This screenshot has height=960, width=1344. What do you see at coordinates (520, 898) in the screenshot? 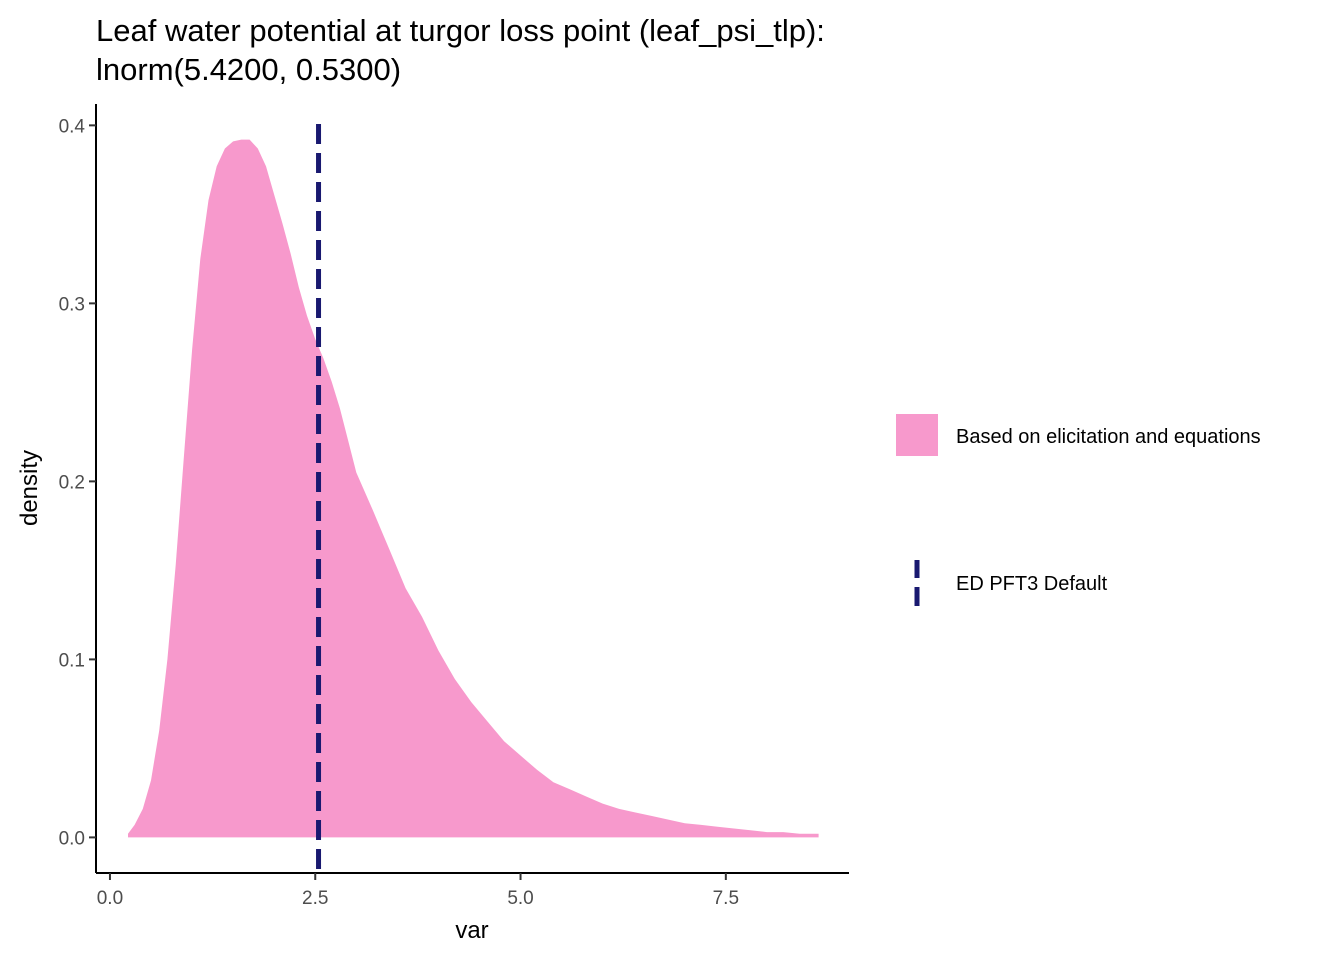
I see `x-tick-label: 5.0` at bounding box center [520, 898].